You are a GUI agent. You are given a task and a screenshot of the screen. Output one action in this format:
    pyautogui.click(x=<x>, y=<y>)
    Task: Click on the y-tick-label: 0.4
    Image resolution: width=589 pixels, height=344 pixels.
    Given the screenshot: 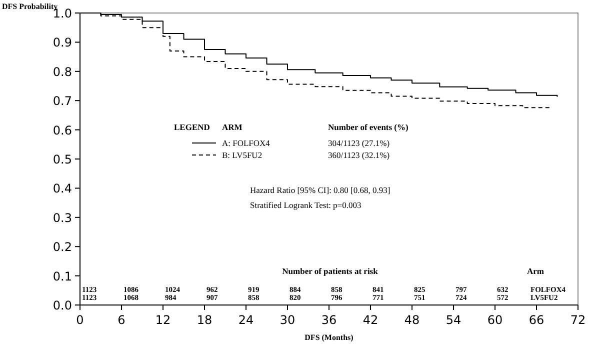 What is the action you would take?
    pyautogui.click(x=62, y=189)
    